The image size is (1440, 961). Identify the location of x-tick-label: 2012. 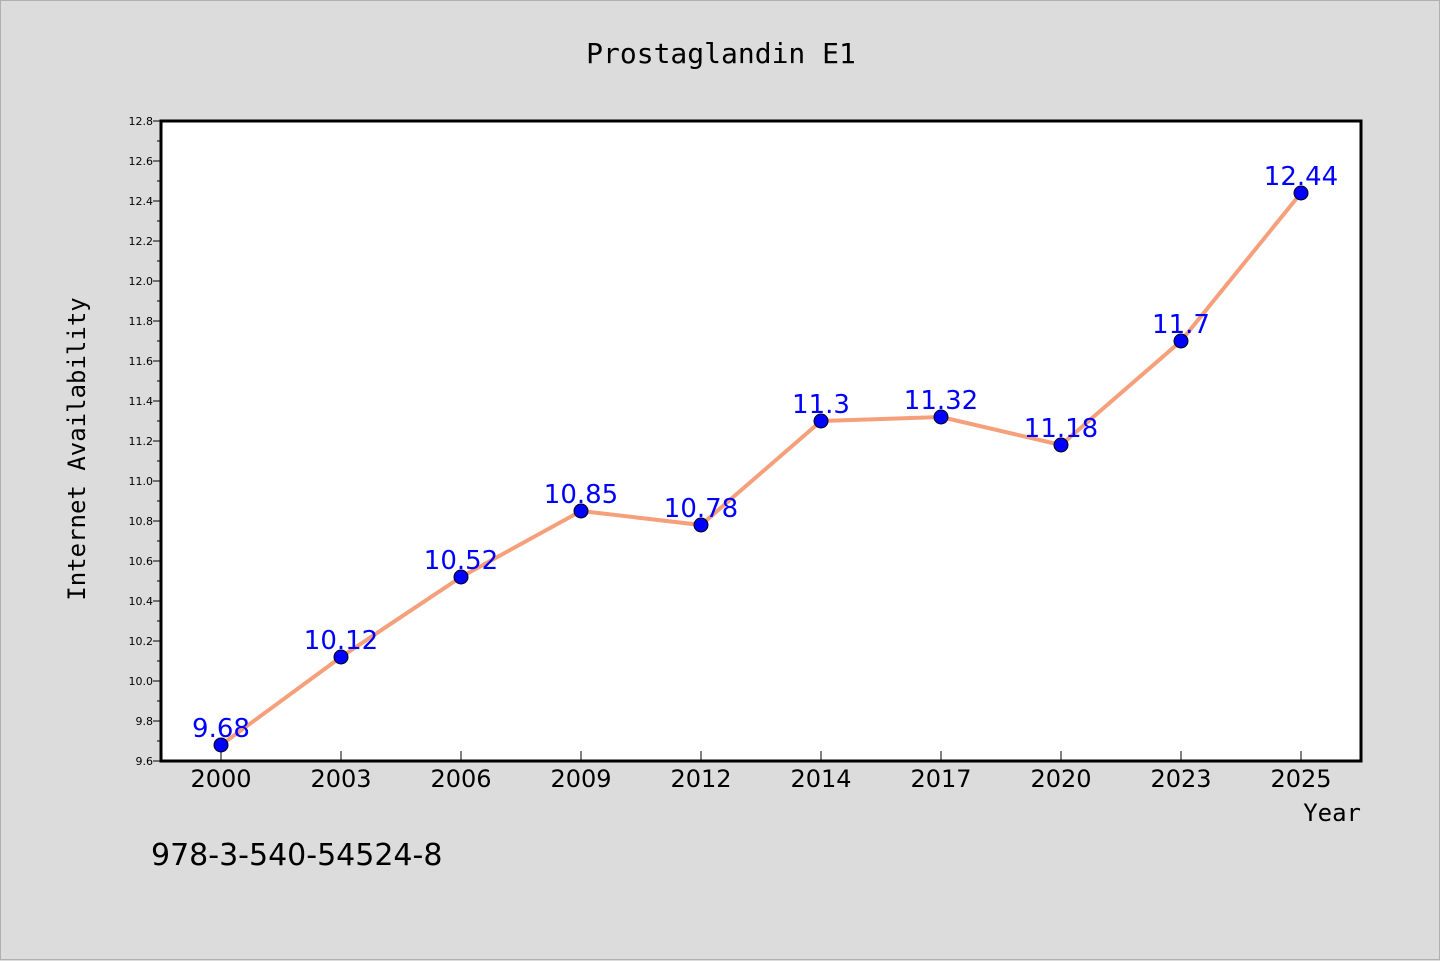
(700, 779).